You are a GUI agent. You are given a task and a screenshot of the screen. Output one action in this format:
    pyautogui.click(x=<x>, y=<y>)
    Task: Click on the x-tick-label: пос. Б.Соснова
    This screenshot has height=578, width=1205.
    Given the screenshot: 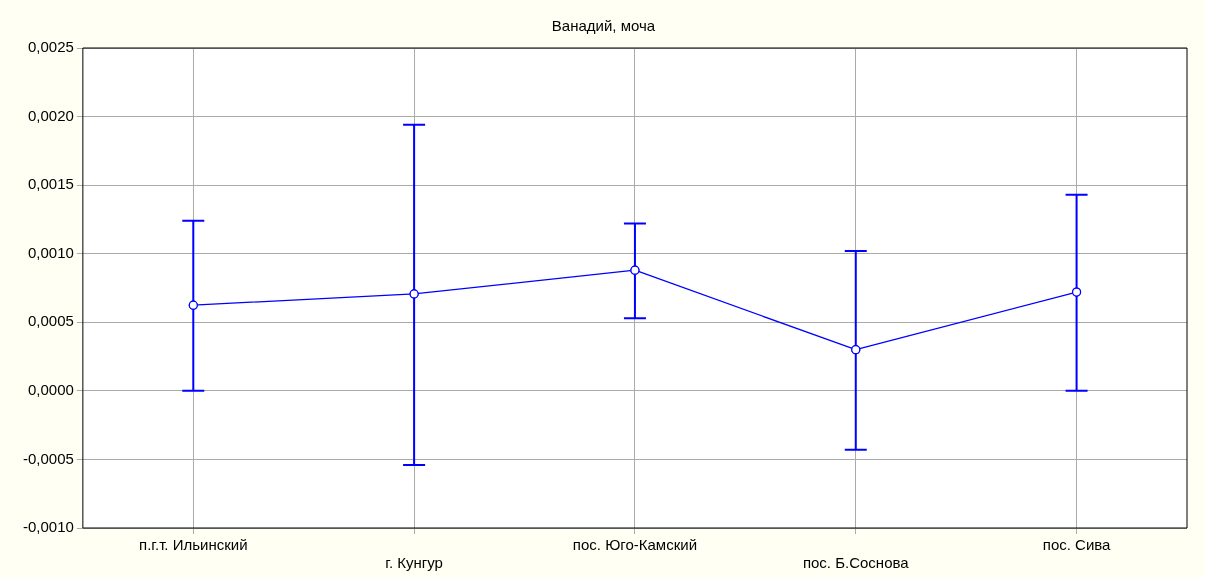 What is the action you would take?
    pyautogui.click(x=856, y=563)
    